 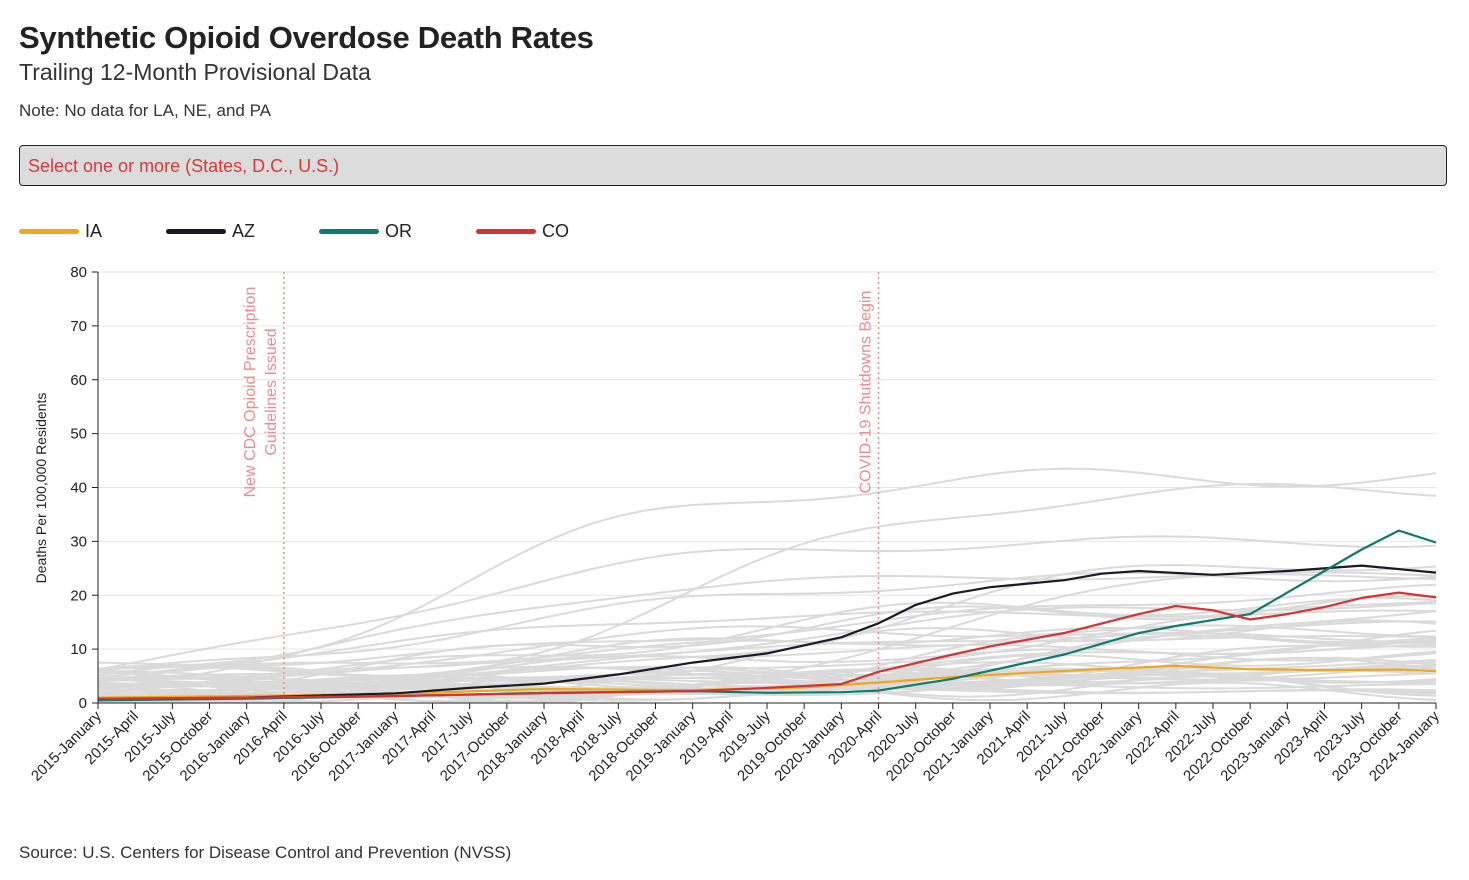 I want to click on legend-label-co: CO, so click(x=556, y=230).